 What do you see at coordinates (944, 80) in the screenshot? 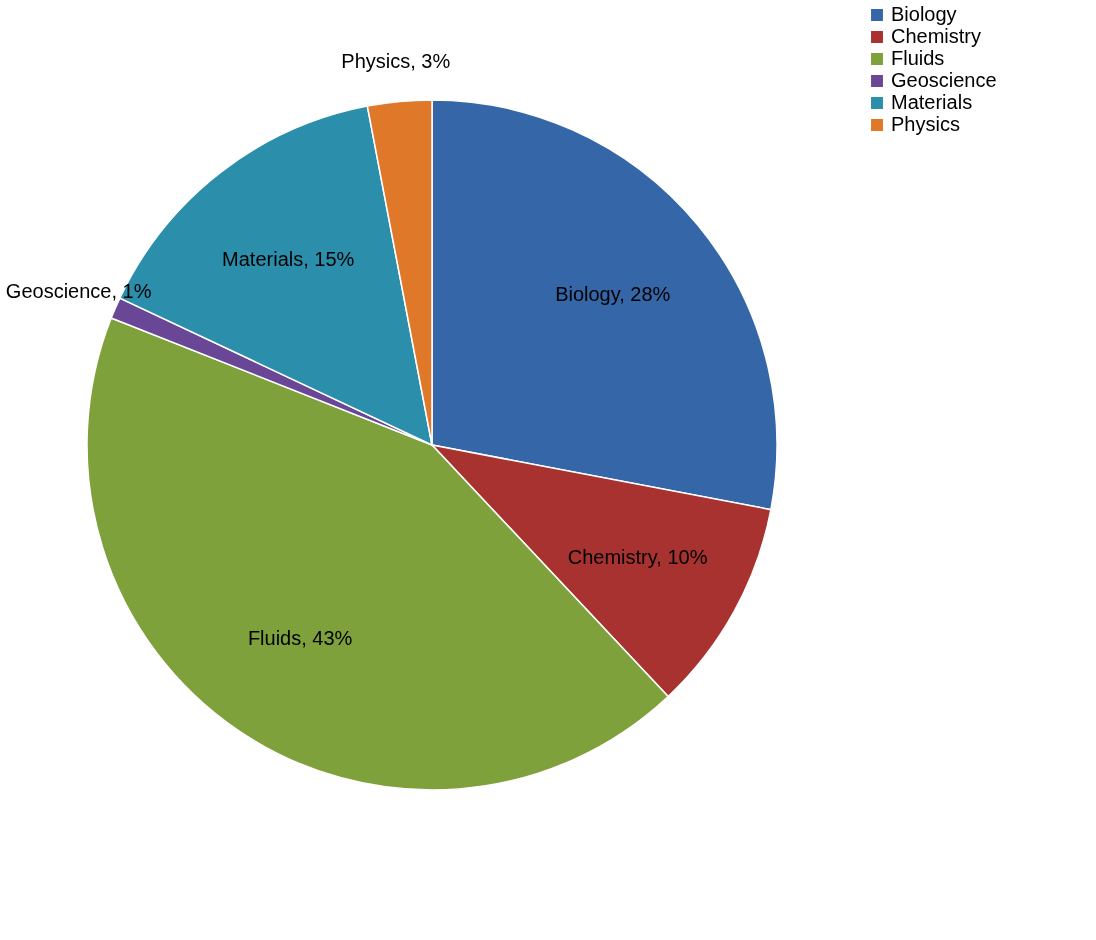
I see `legend-label: Geoscience` at bounding box center [944, 80].